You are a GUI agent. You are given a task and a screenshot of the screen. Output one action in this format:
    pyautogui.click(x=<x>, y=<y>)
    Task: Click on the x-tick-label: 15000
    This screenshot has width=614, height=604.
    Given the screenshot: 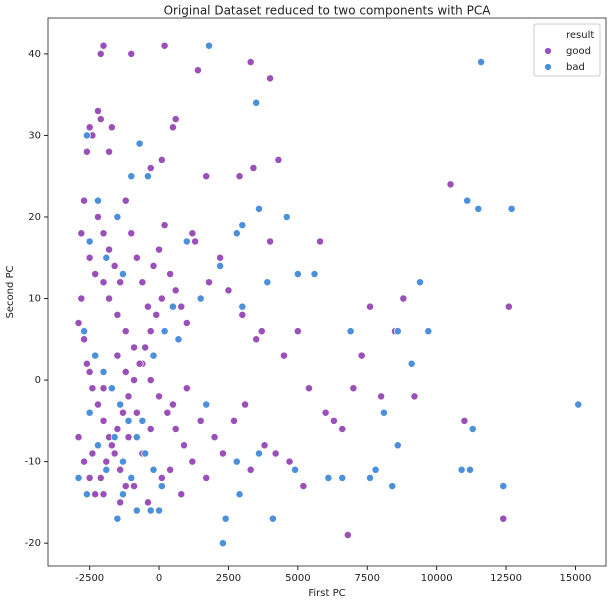 What is the action you would take?
    pyautogui.click(x=576, y=578)
    